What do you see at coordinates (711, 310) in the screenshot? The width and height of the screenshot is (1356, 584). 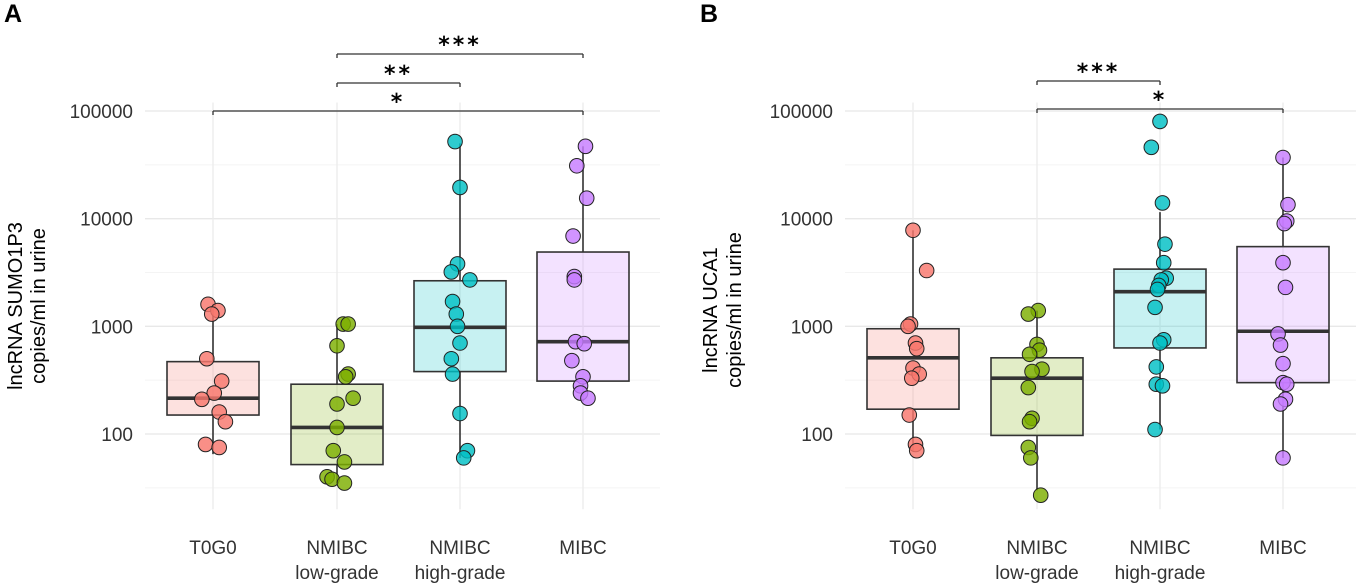 I see `y-axis-label: lncRNA UCA1` at bounding box center [711, 310].